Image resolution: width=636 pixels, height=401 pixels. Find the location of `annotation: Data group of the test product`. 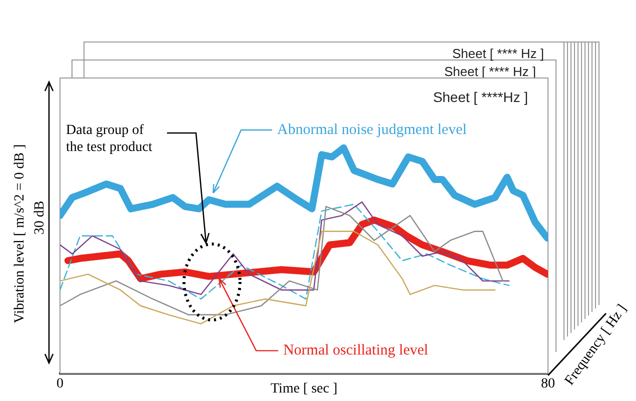

annotation: Data group of the test product is located at coordinates (109, 139).